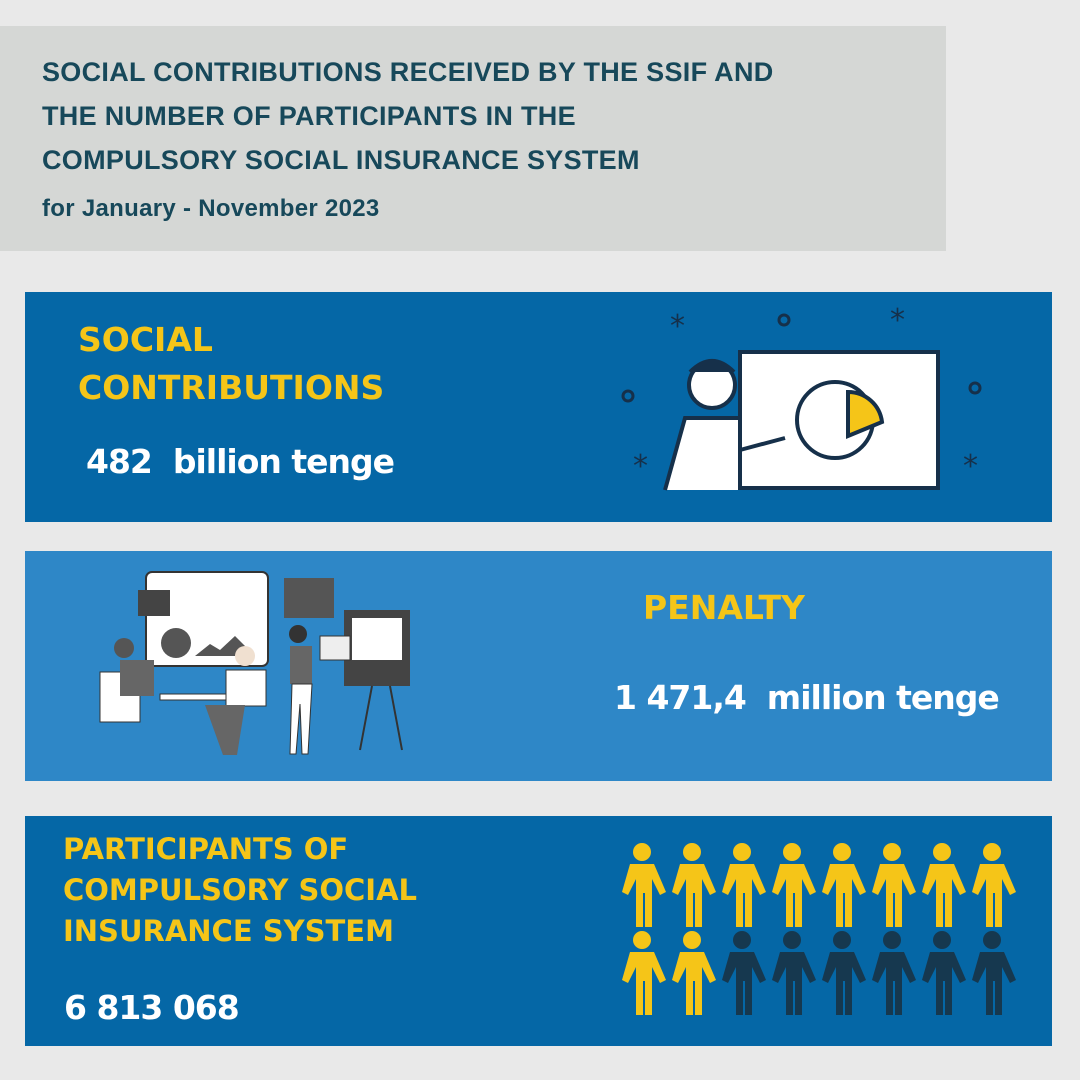 The width and height of the screenshot is (1080, 1080). I want to click on subtitle: for January - November 2023, so click(211, 208).